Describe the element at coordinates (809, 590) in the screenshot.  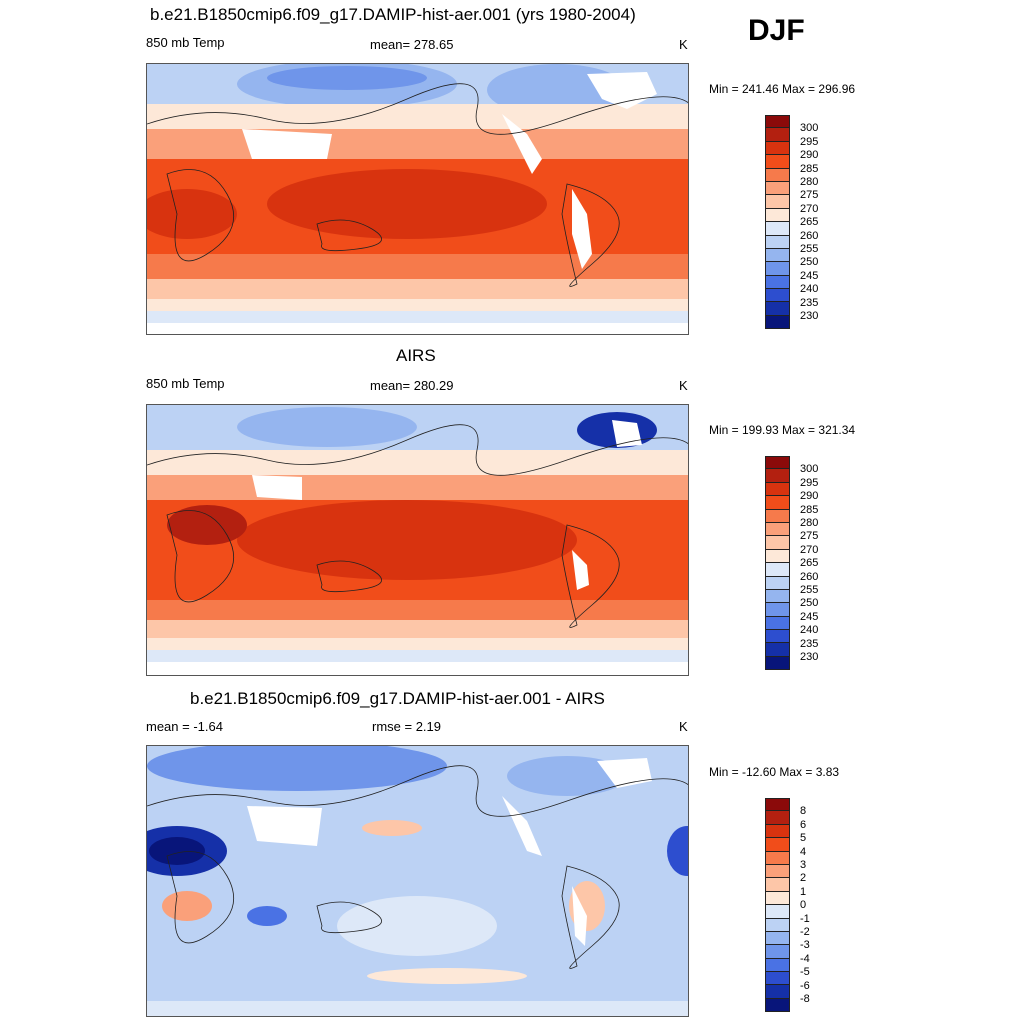
I see `colorbar-tick-label: 255` at that location.